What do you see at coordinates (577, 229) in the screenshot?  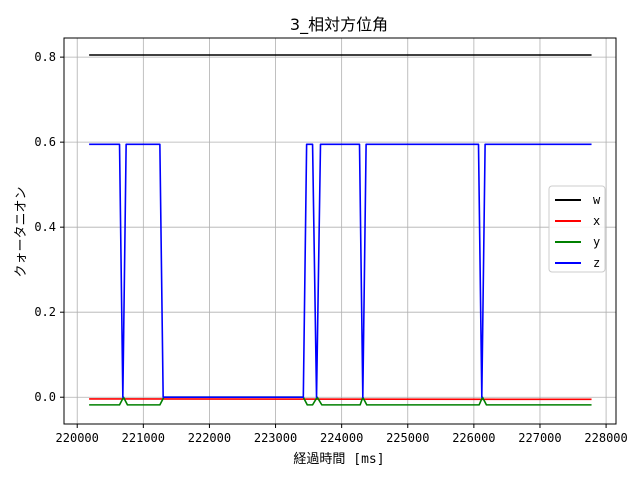 I see `legend-box` at bounding box center [577, 229].